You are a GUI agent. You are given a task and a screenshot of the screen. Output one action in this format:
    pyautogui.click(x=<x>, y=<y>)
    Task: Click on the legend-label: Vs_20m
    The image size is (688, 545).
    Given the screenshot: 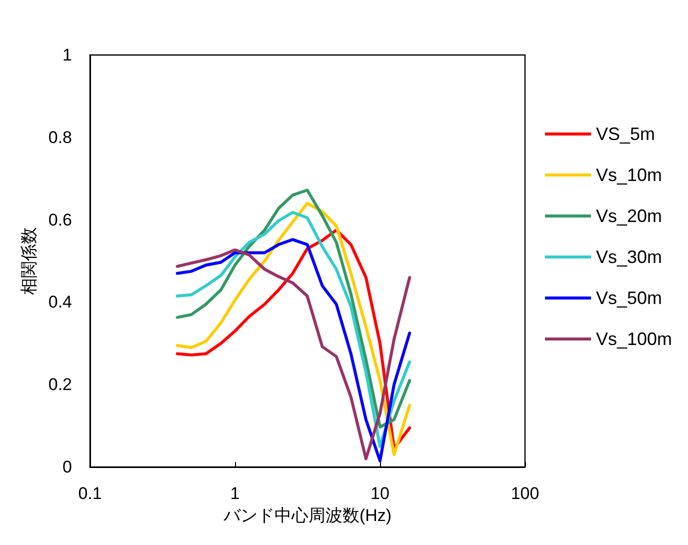 What is the action you would take?
    pyautogui.click(x=629, y=216)
    